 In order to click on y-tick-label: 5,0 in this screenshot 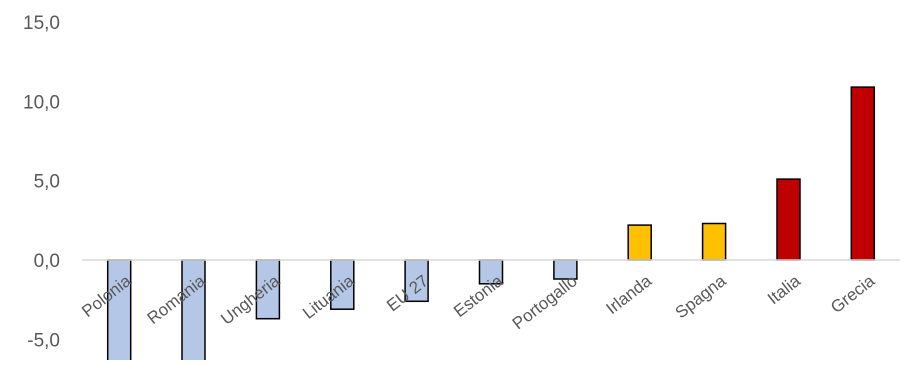, I will do `click(47, 182)`.